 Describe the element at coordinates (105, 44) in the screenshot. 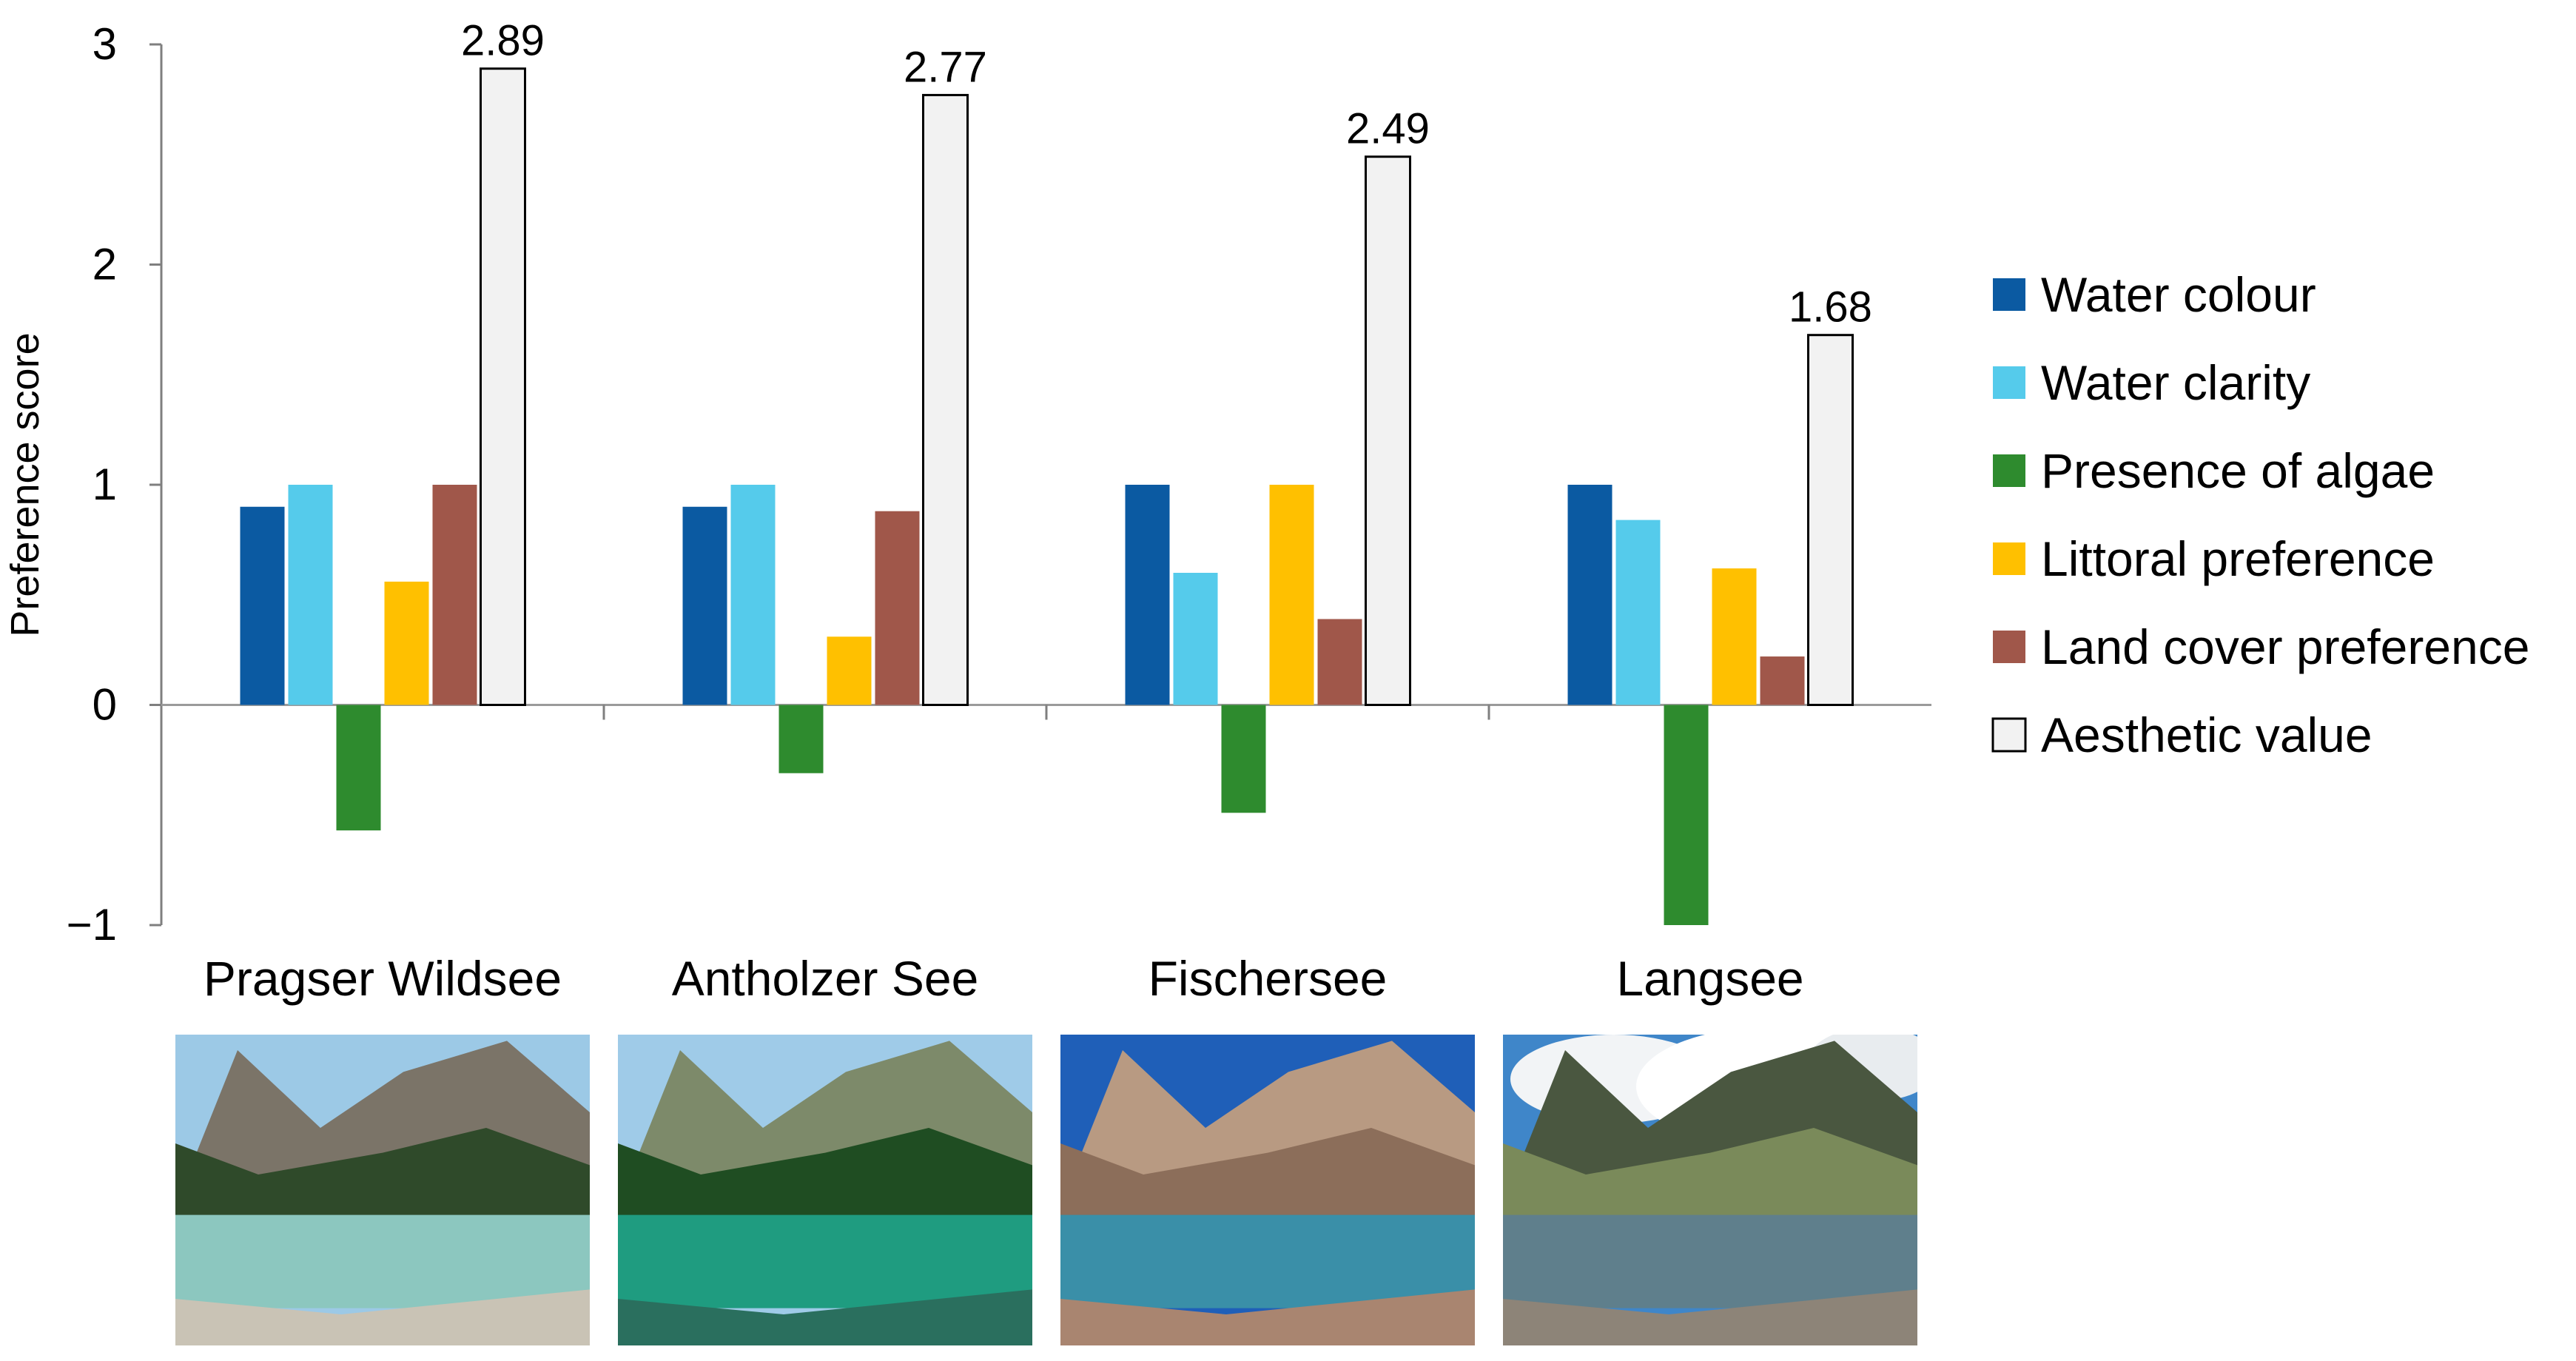

I see `y-tick-label: 3` at that location.